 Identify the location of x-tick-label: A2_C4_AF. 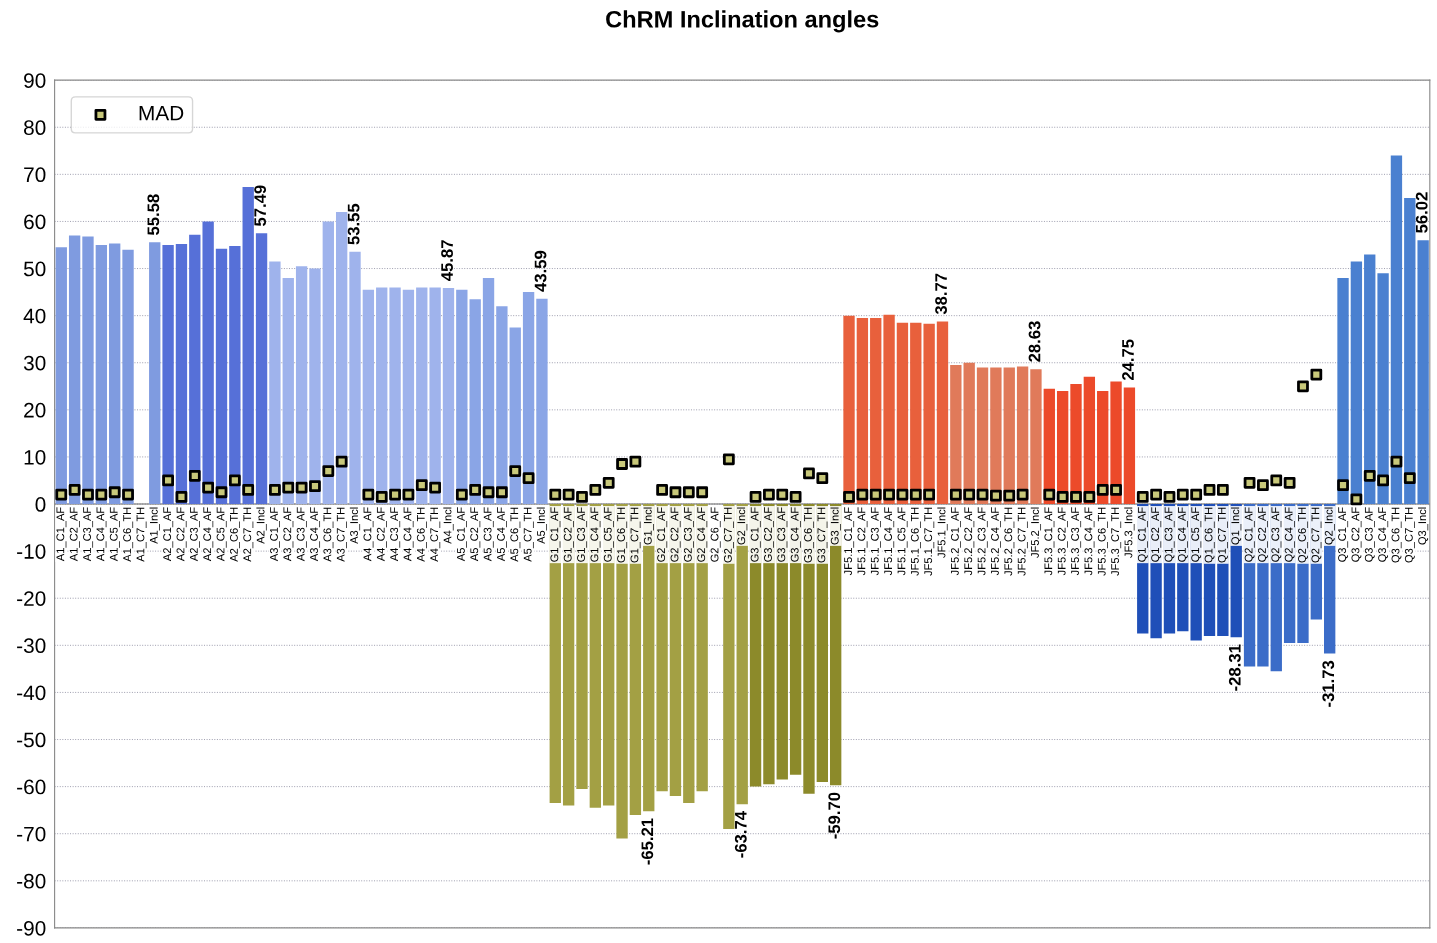
(208, 534).